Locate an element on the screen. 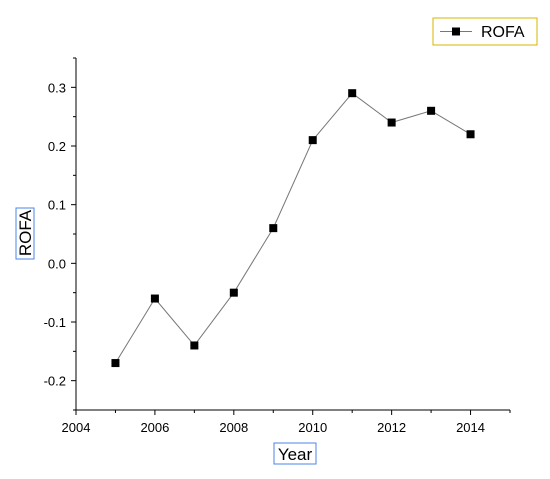  legend-marker is located at coordinates (456, 31).